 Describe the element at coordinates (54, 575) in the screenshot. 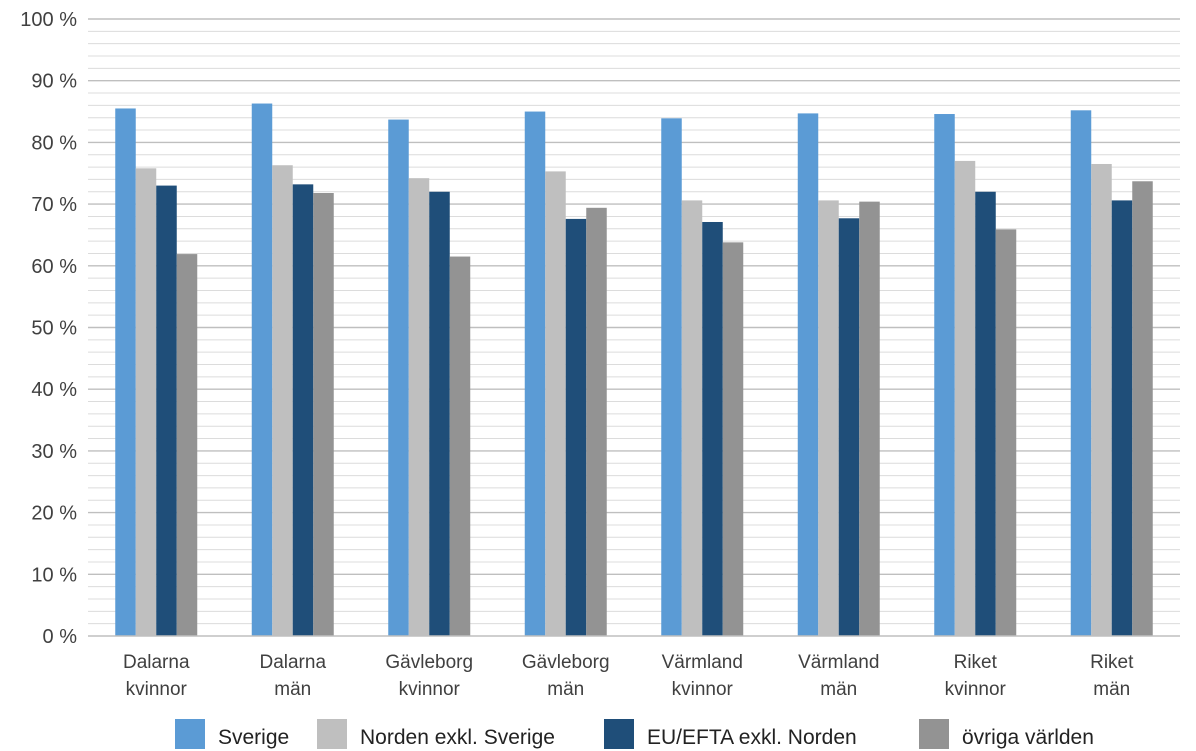

I see `y-tick-label: 10 %` at that location.